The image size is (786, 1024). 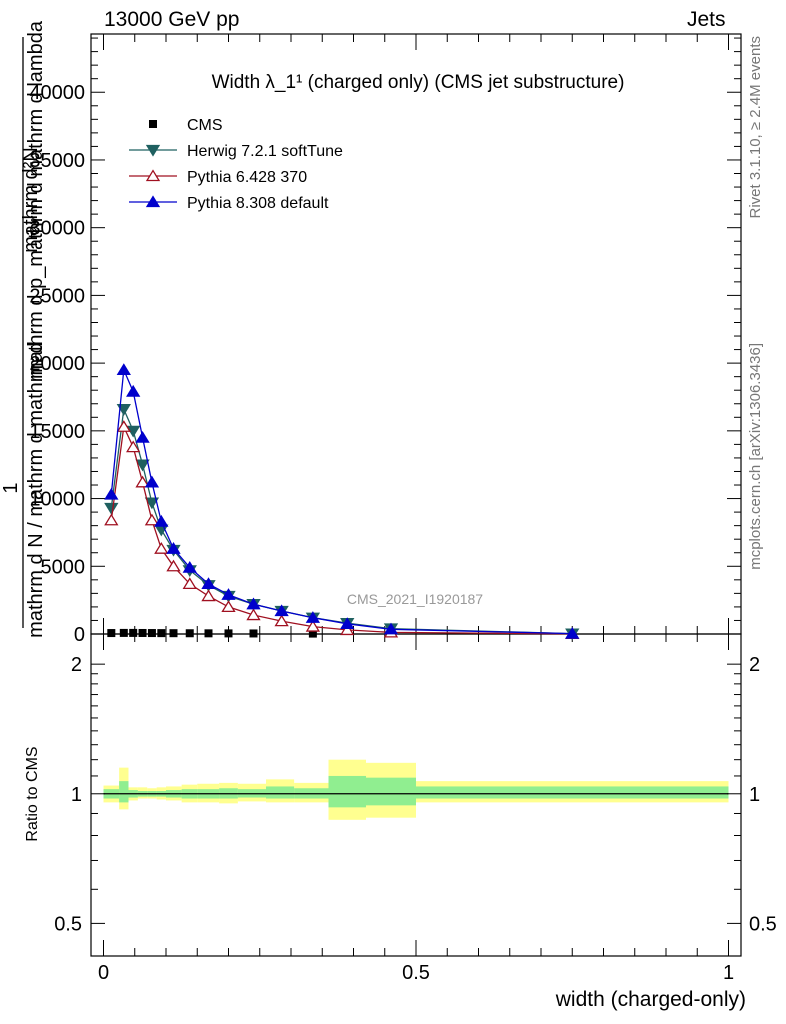 What do you see at coordinates (172, 19) in the screenshot?
I see `energy-label: 13000 GeV pp` at bounding box center [172, 19].